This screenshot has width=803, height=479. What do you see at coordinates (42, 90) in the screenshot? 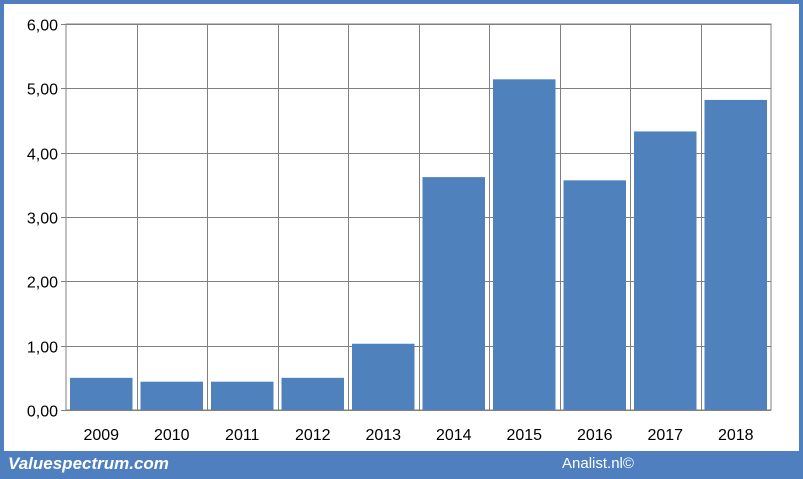
I see `y-tick-label: 5,00` at bounding box center [42, 90].